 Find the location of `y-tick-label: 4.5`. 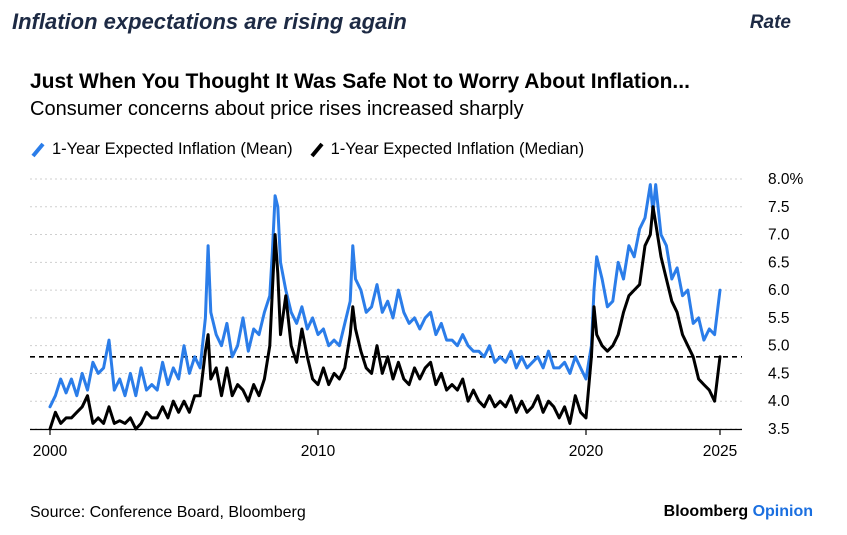

y-tick-label: 4.5 is located at coordinates (779, 373).